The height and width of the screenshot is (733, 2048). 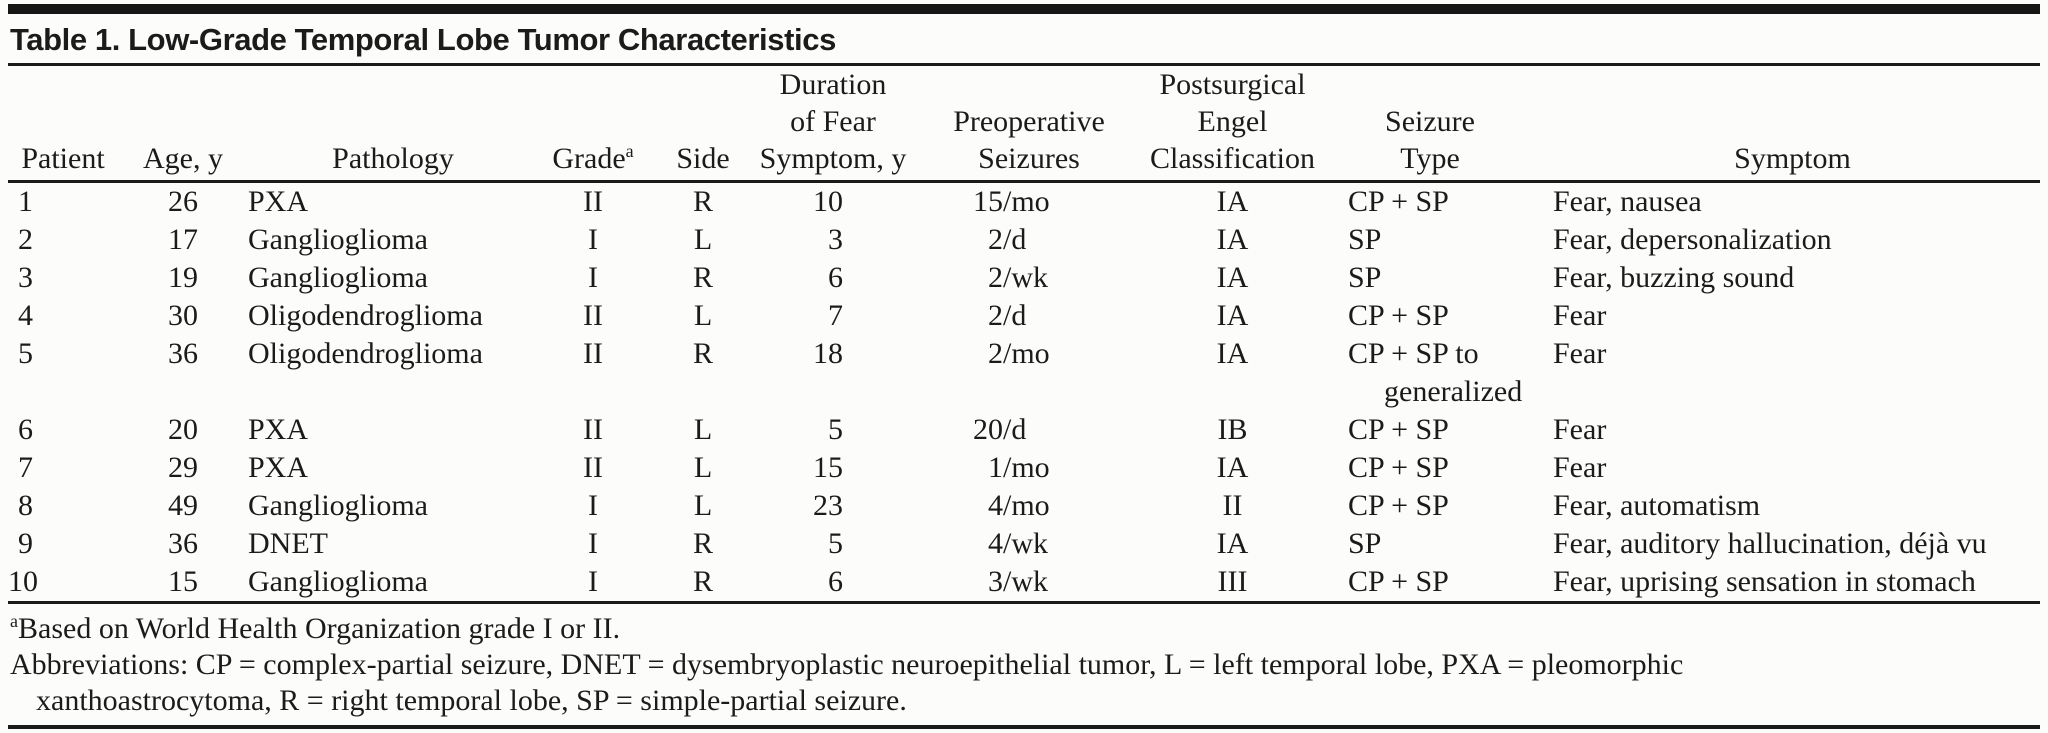 I want to click on footnote-marker: a, so click(x=14, y=621).